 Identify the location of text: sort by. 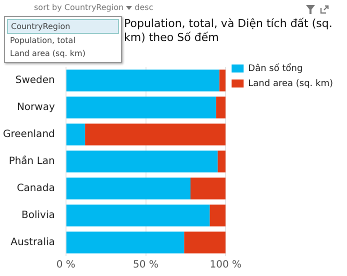
(48, 7).